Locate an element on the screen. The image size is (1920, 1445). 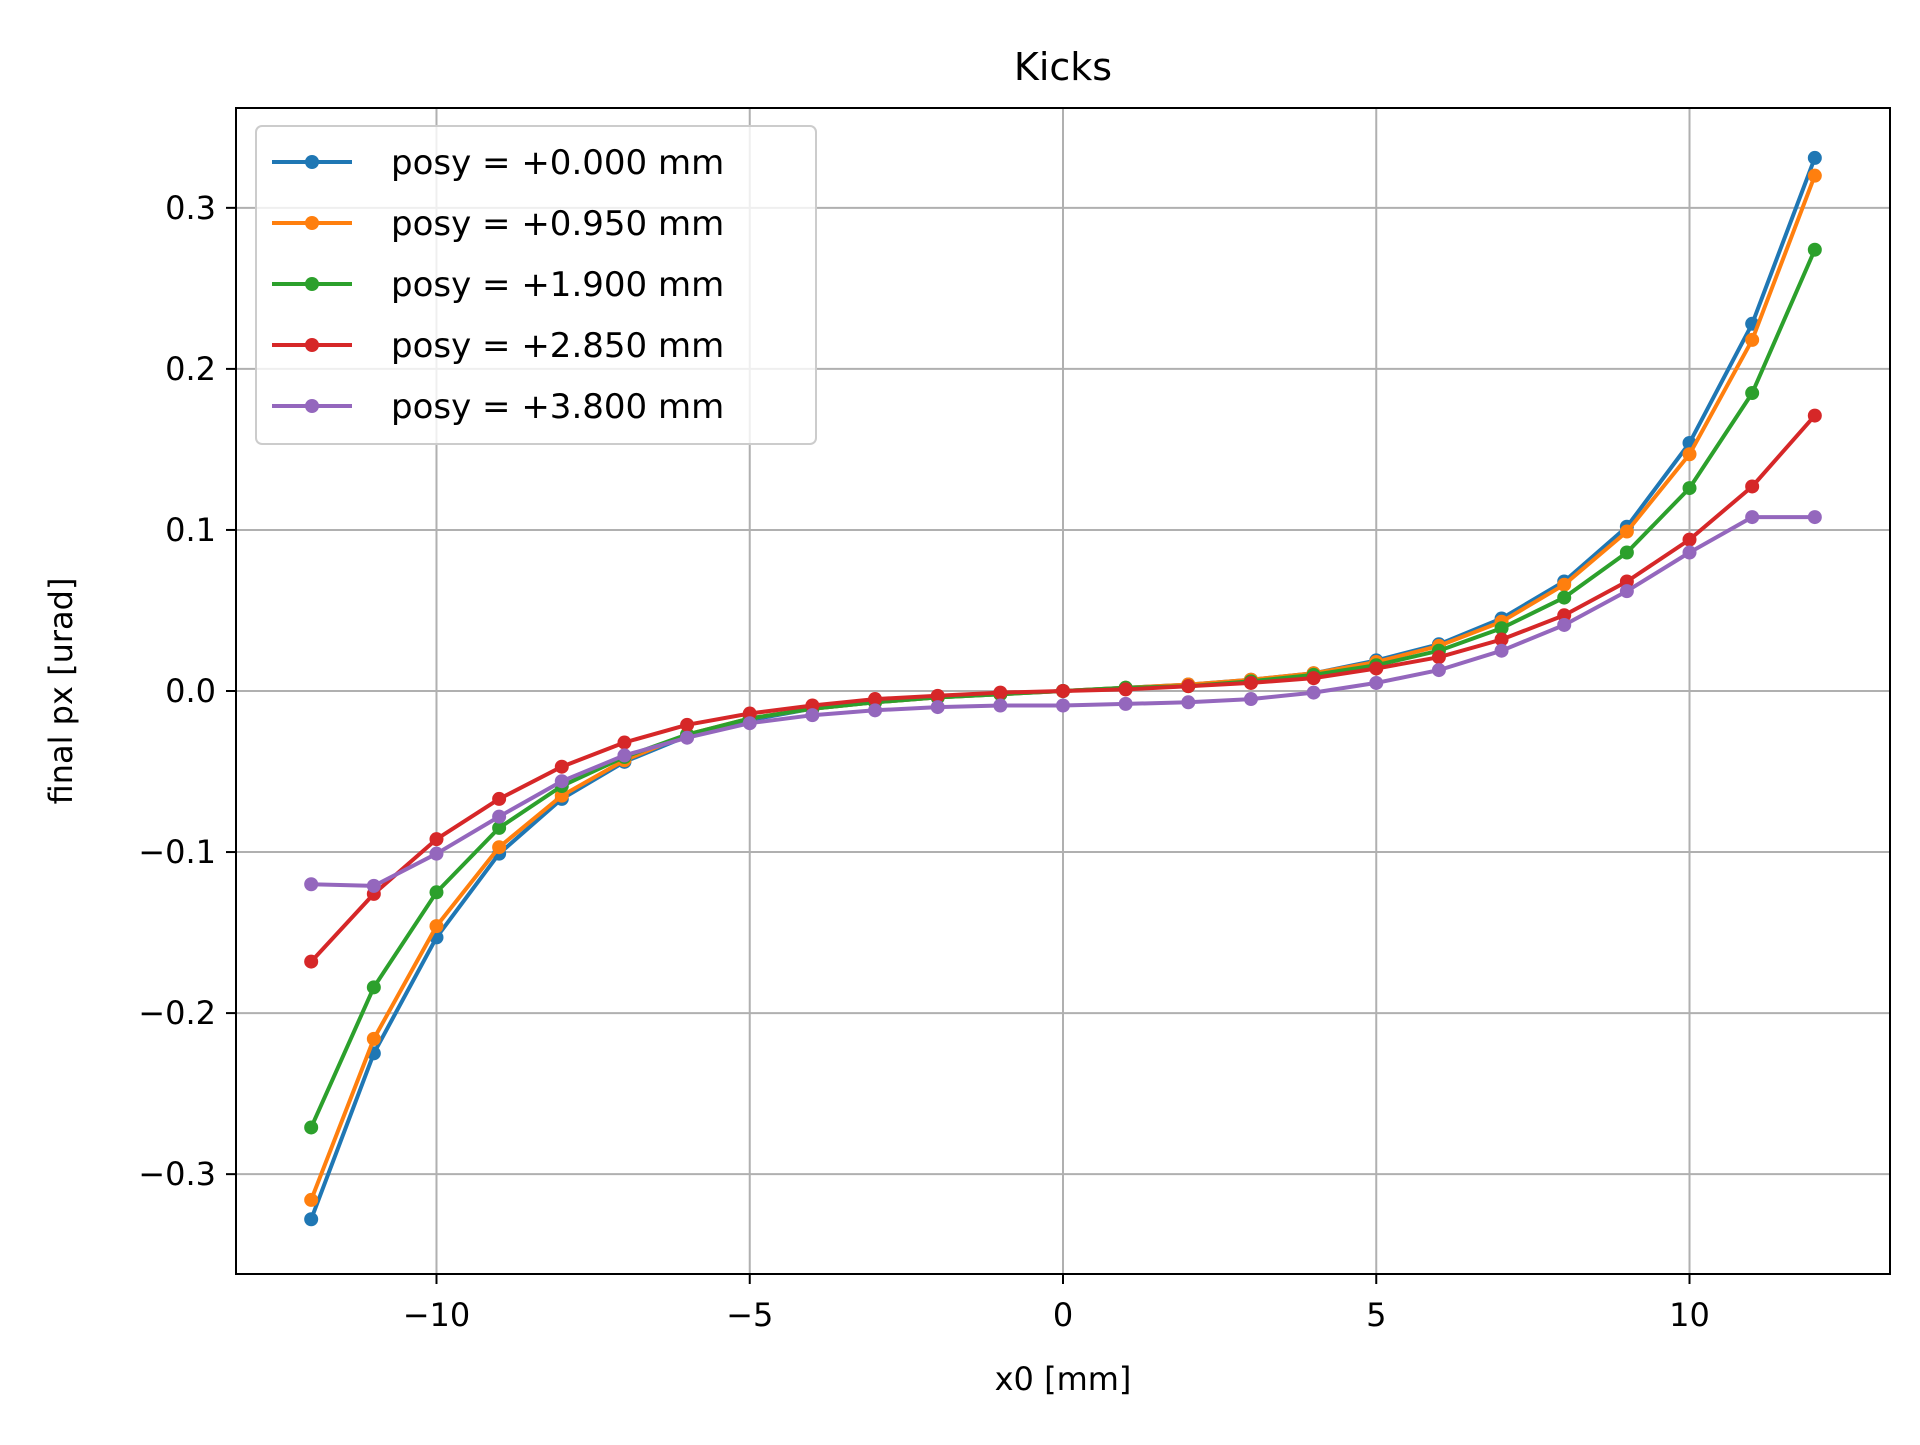
legend-item: posy = +2.850 mm is located at coordinates (498, 346).